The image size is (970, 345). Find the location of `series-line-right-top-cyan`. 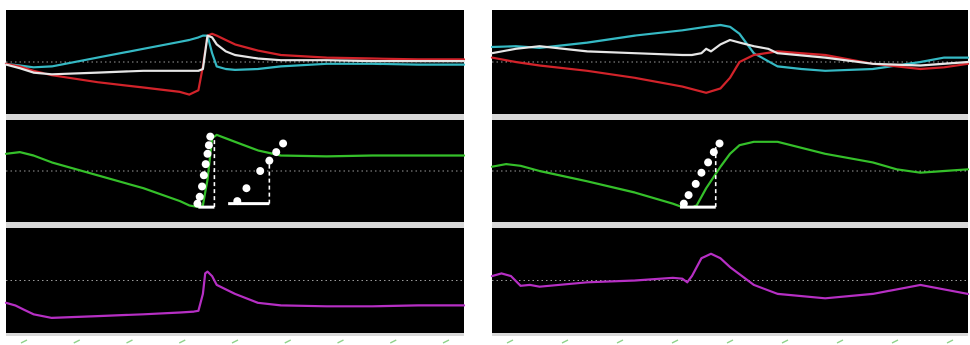

series-line-right-top-cyan is located at coordinates (730, 47).